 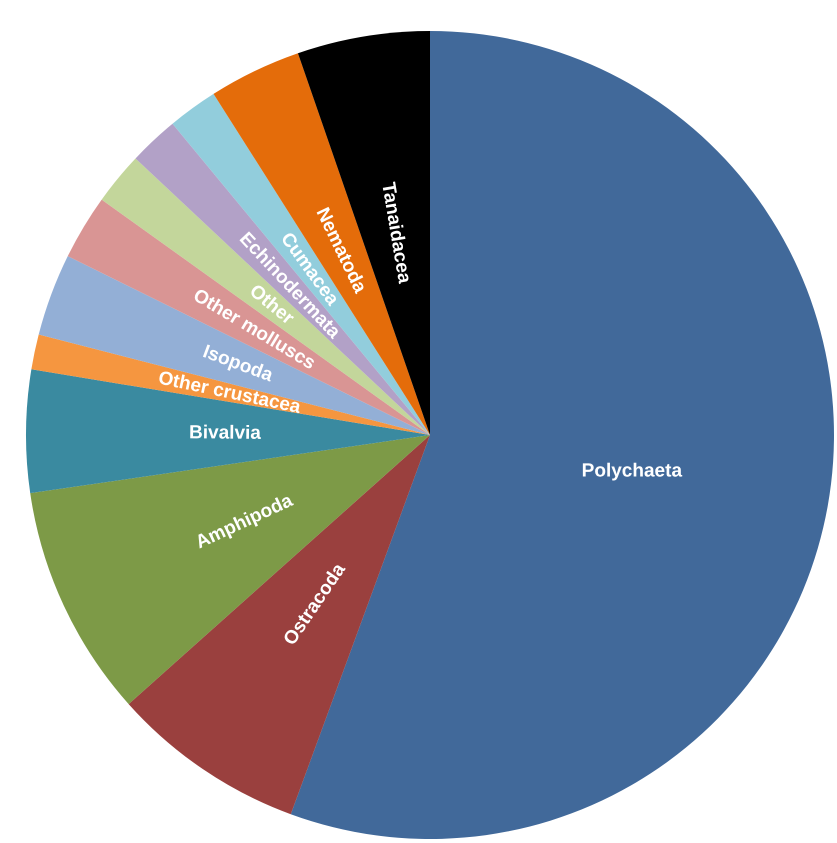 I want to click on slice-label: Tanaidacea, so click(x=396, y=233).